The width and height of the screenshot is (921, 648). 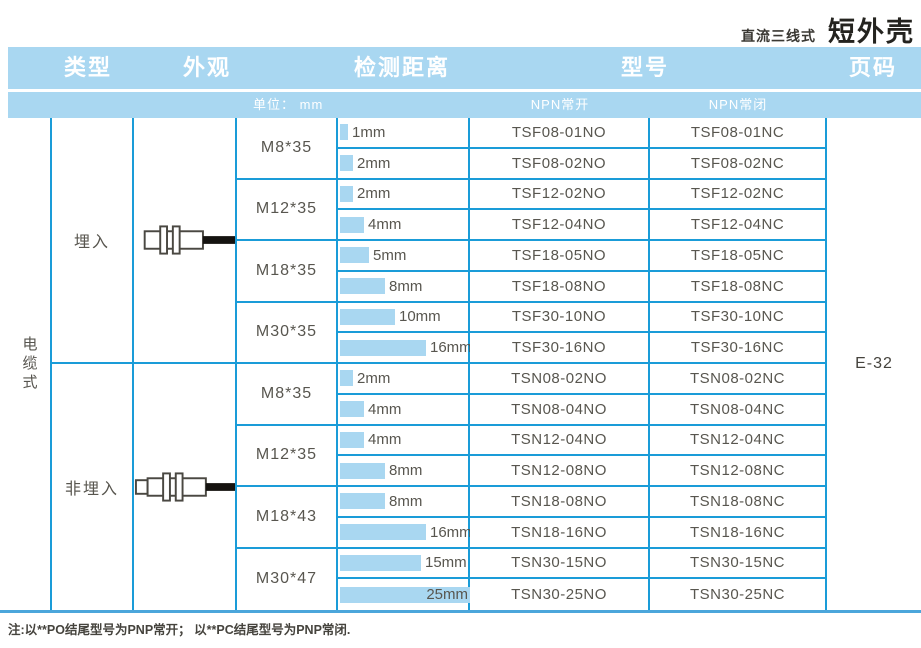 I want to click on model-npn-nc: TSF18-05NC, so click(x=737, y=255).